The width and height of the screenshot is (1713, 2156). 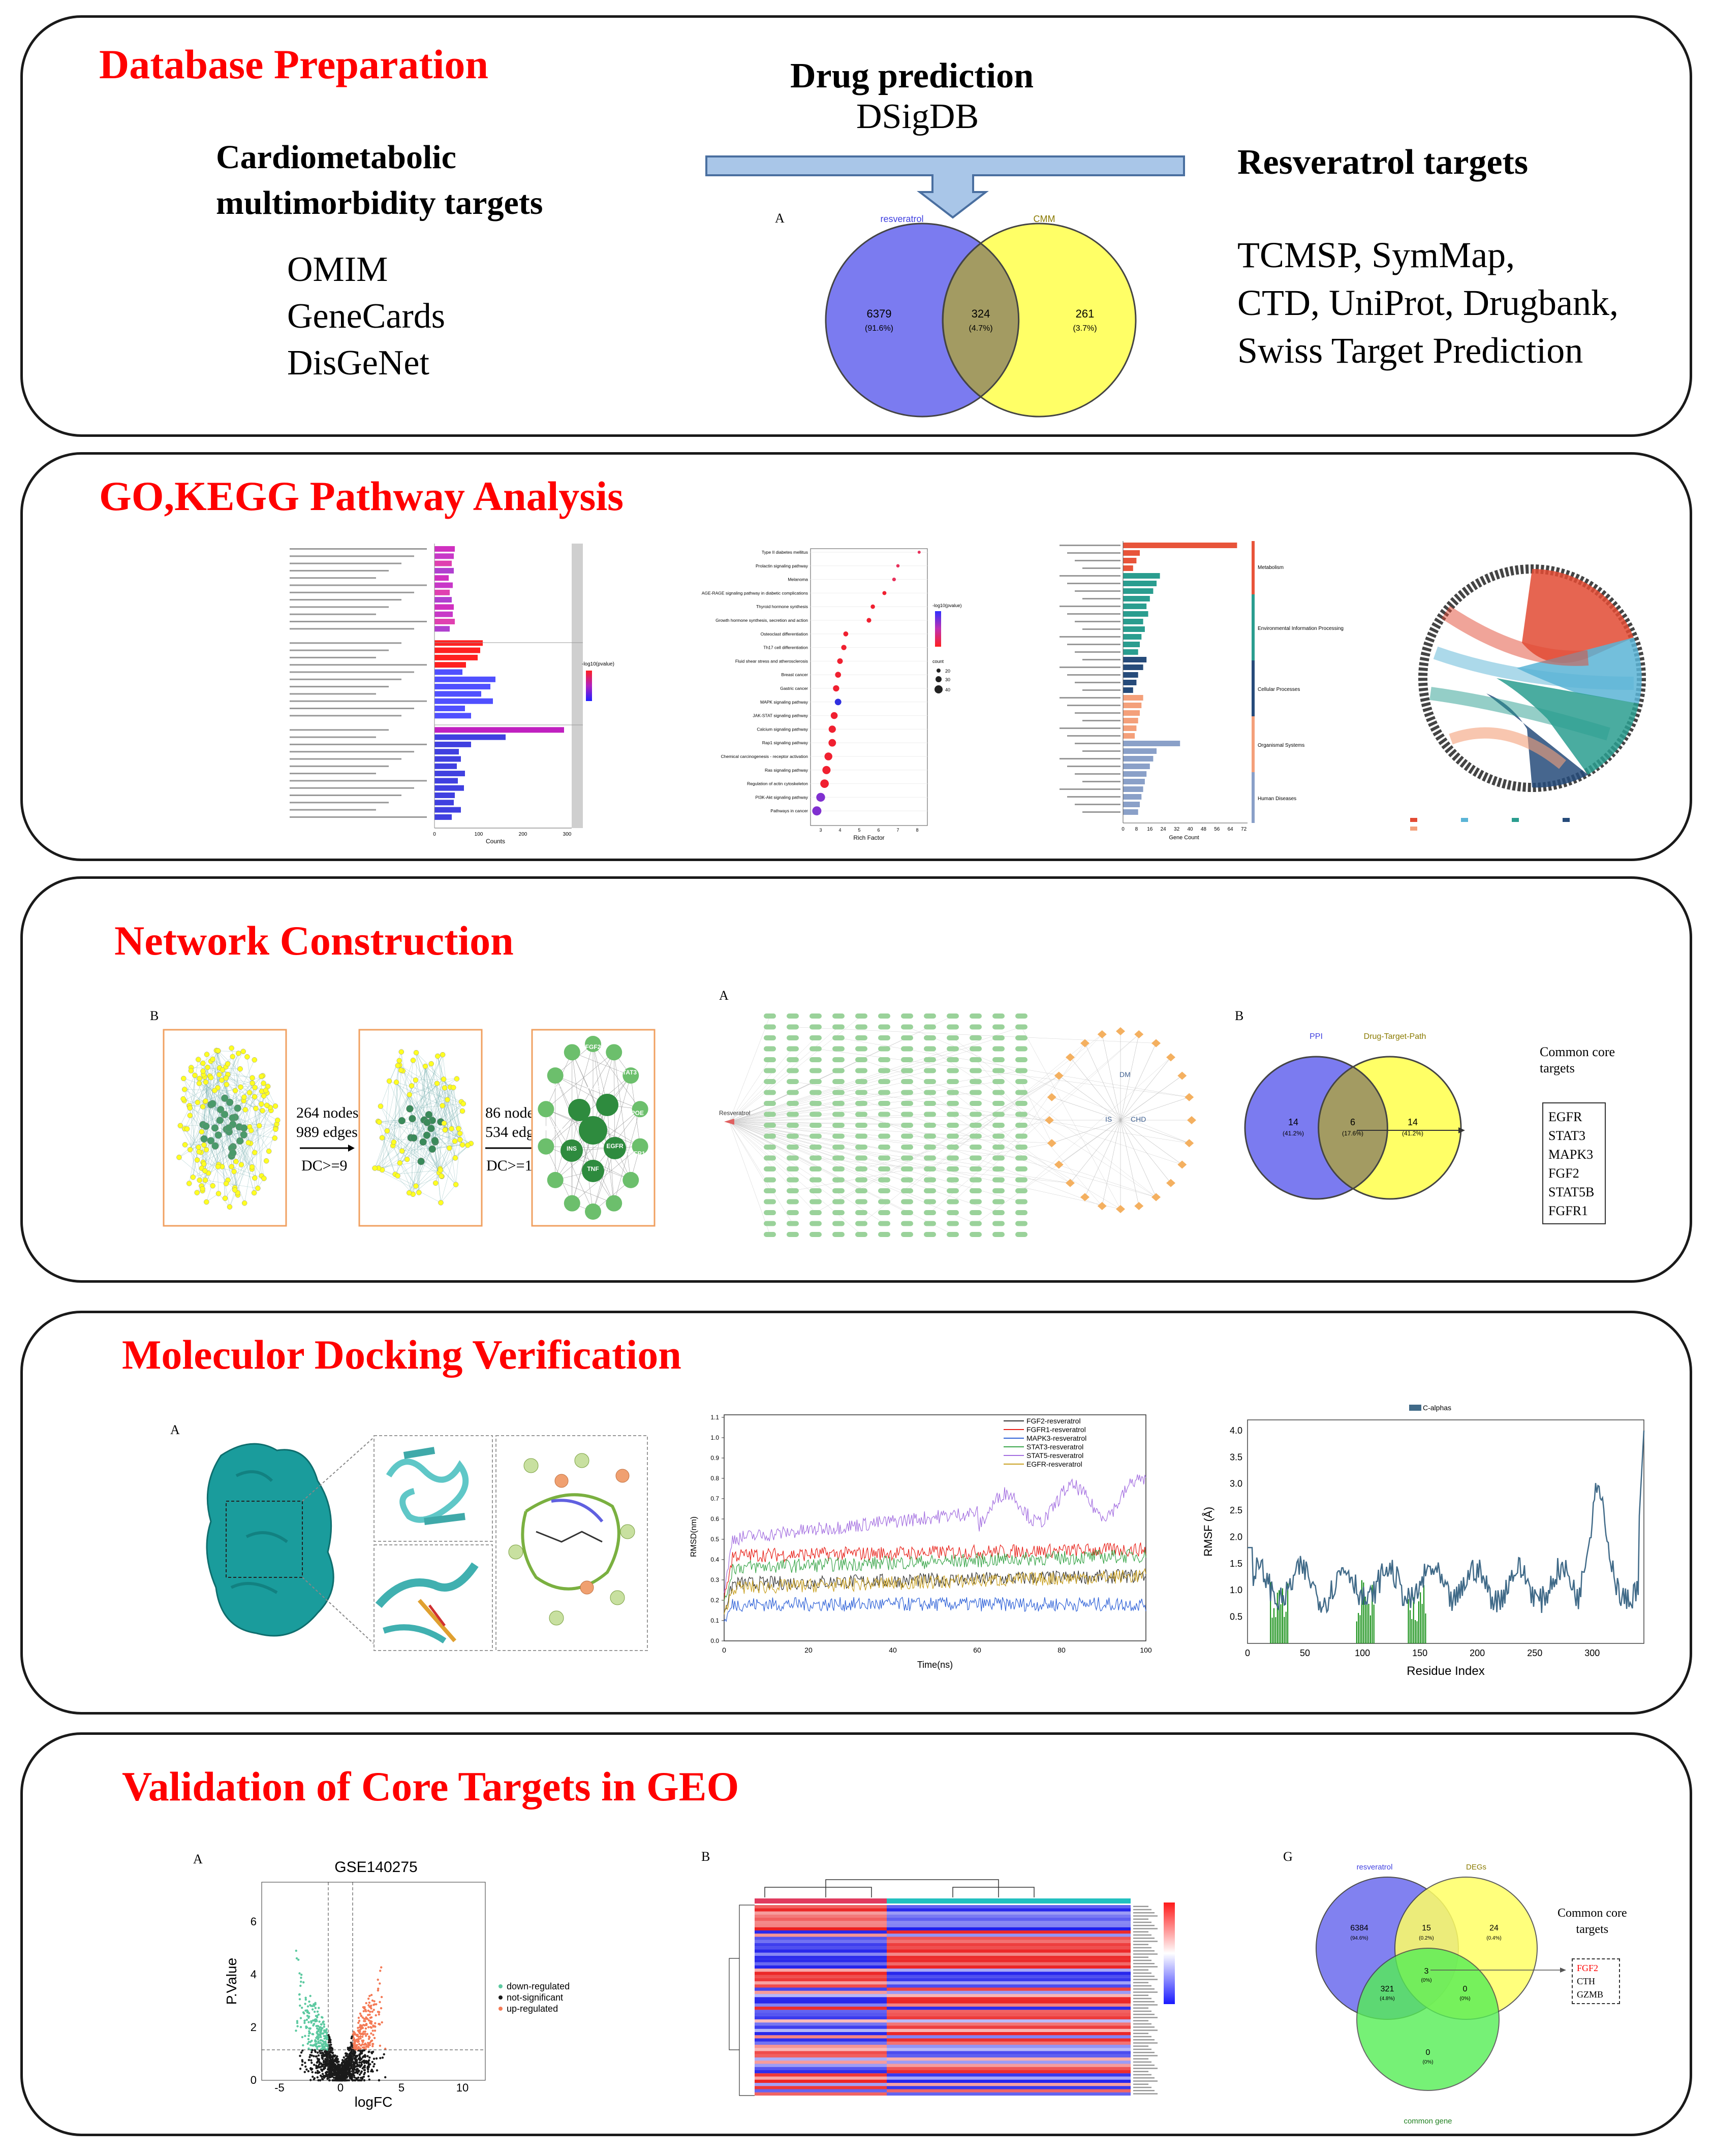 I want to click on resveratrol-source-line: TCMSP, SymMap,, so click(x=1376, y=255).